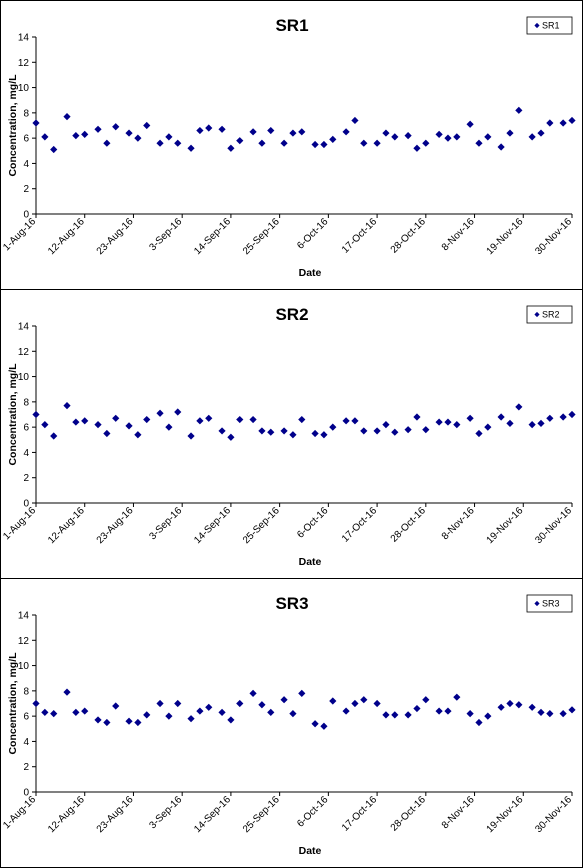  Describe the element at coordinates (360, 525) in the screenshot. I see `x-tick-label: 17-Oct-16` at that location.